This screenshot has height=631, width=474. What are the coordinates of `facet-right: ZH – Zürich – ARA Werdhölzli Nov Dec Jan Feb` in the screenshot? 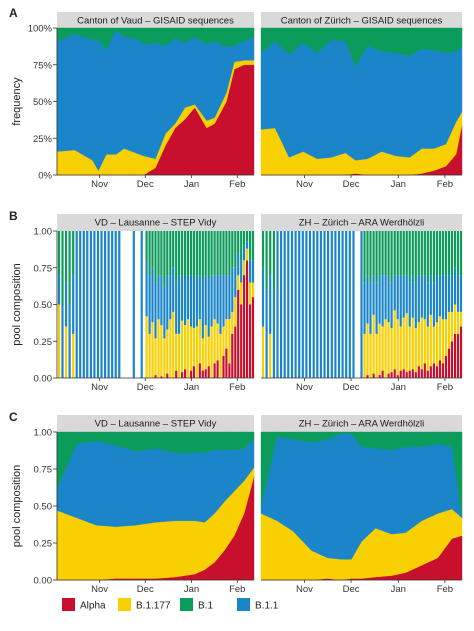 It's located at (361, 505).